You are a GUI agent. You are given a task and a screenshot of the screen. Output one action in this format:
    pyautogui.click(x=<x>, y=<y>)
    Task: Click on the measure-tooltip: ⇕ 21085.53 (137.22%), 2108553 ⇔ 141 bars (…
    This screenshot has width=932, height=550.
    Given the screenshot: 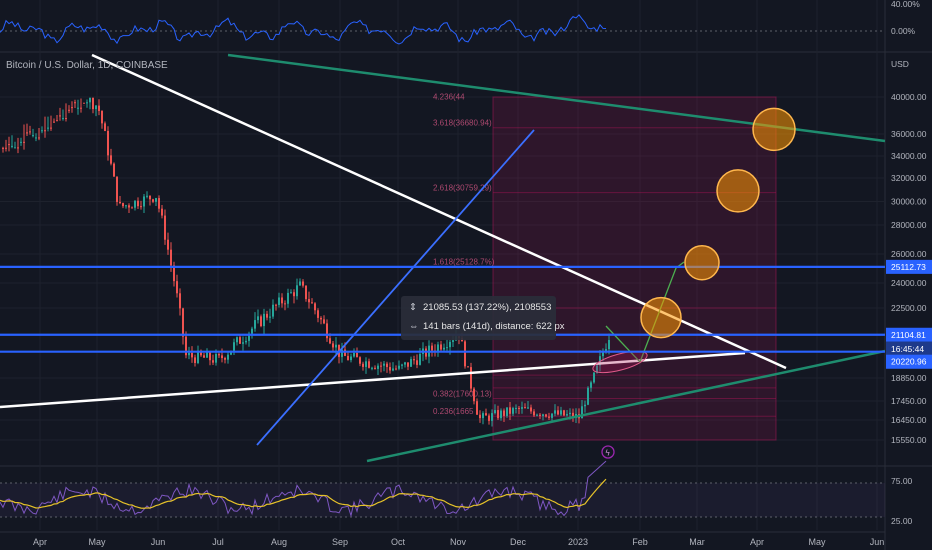 What is the action you would take?
    pyautogui.click(x=483, y=318)
    